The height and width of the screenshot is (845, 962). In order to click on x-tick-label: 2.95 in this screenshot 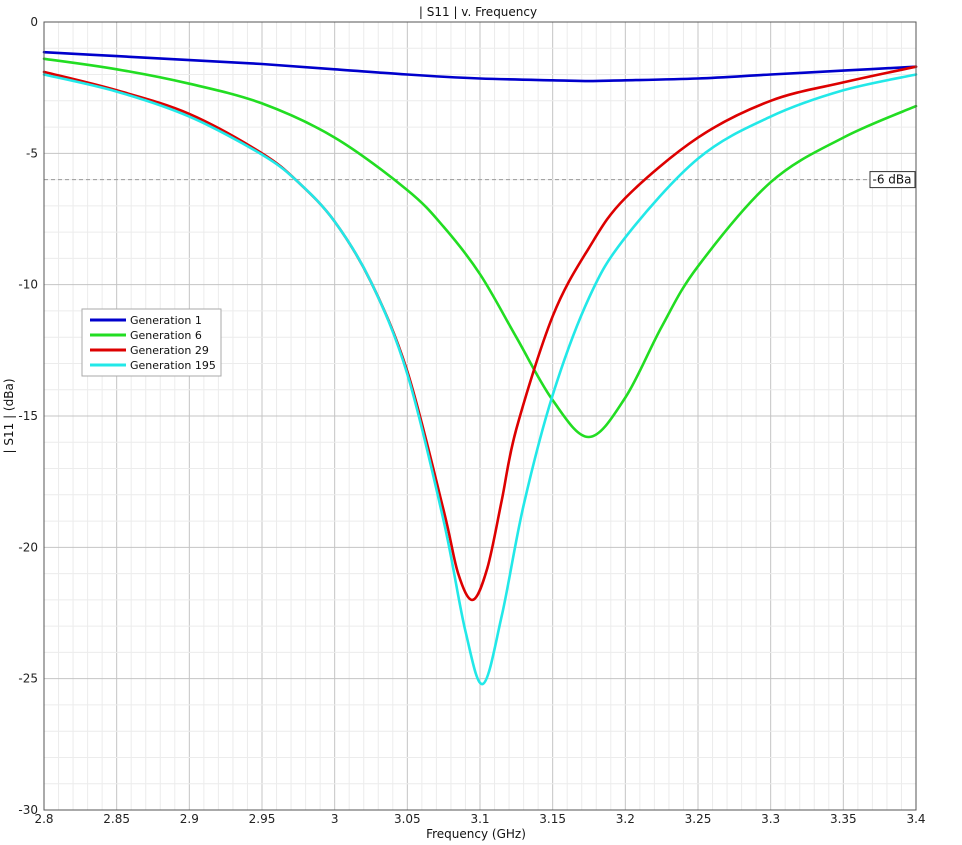, I will do `click(262, 819)`.